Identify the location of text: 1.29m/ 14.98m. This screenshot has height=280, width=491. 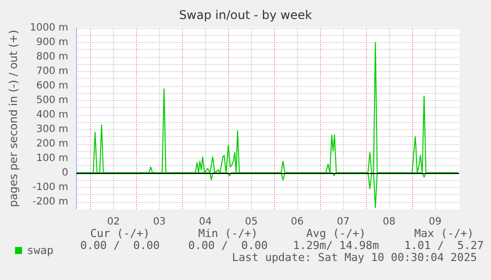
(336, 245).